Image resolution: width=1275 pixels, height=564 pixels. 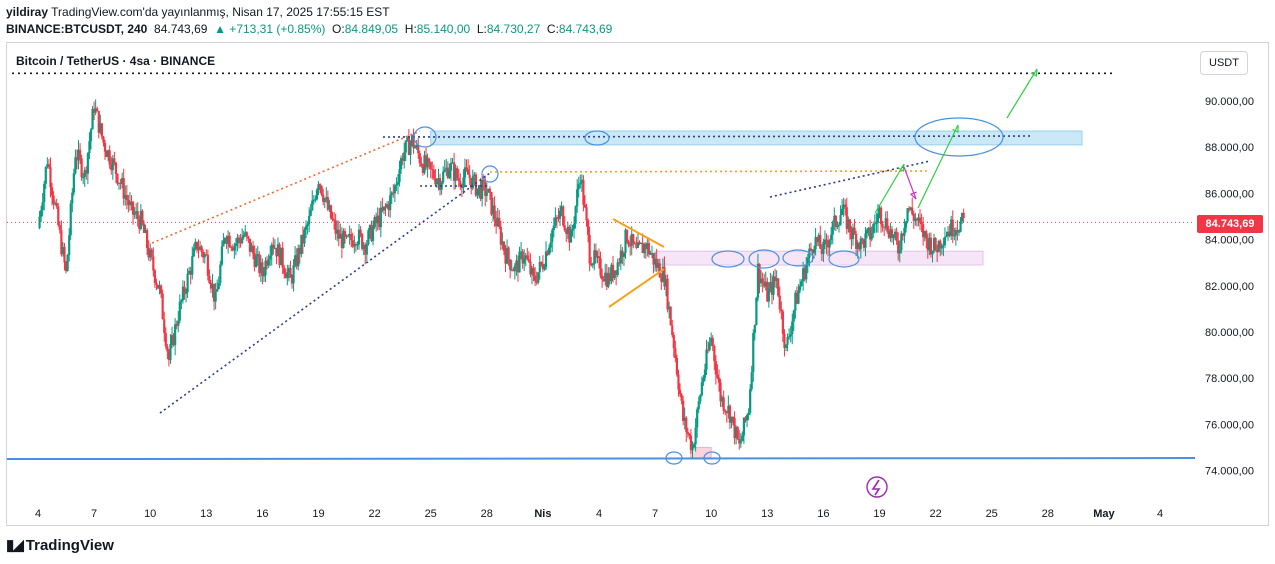 What do you see at coordinates (338, 29) in the screenshot?
I see `open-label: O:` at bounding box center [338, 29].